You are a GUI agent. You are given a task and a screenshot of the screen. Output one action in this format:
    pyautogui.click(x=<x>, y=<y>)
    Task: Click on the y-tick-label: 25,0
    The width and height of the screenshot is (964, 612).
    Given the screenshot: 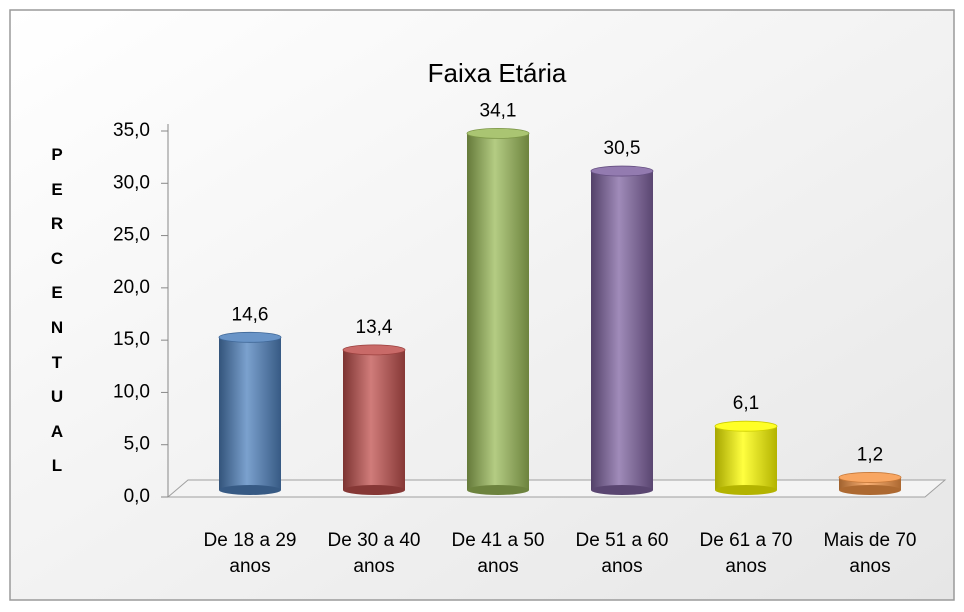 What is the action you would take?
    pyautogui.click(x=131, y=235)
    